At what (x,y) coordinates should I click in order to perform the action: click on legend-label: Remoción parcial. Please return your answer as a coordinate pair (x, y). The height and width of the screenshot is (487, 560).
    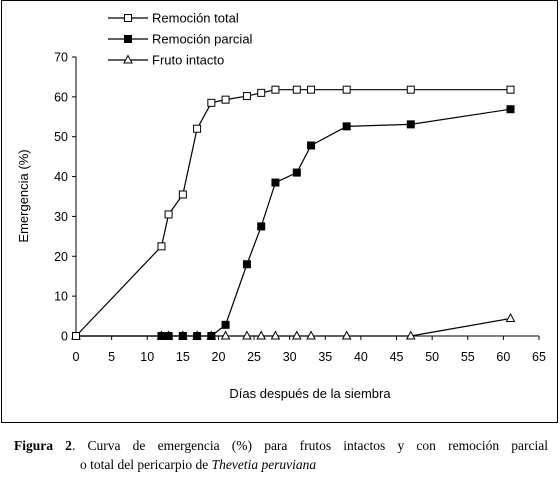
    Looking at the image, I should click on (202, 39).